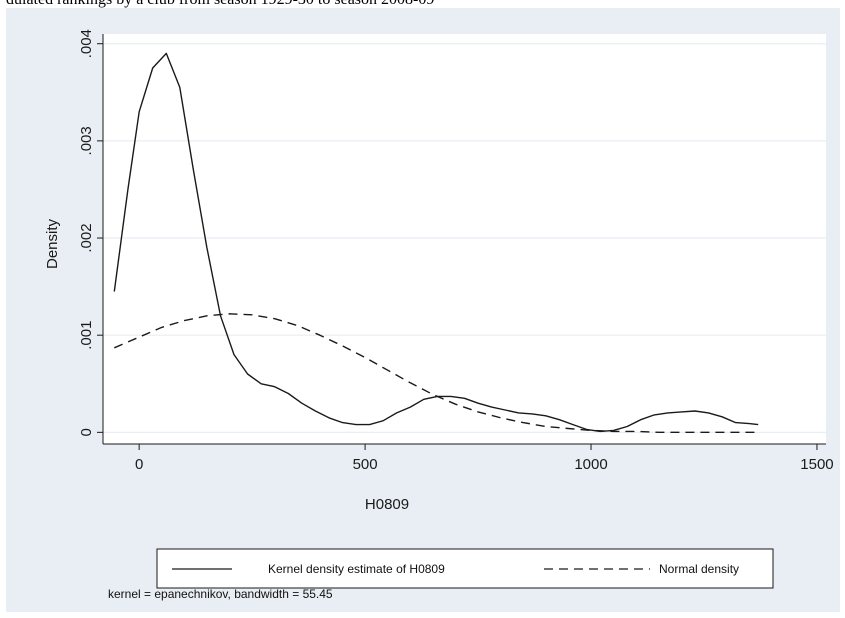  I want to click on x-tick-label: 0, so click(139, 464).